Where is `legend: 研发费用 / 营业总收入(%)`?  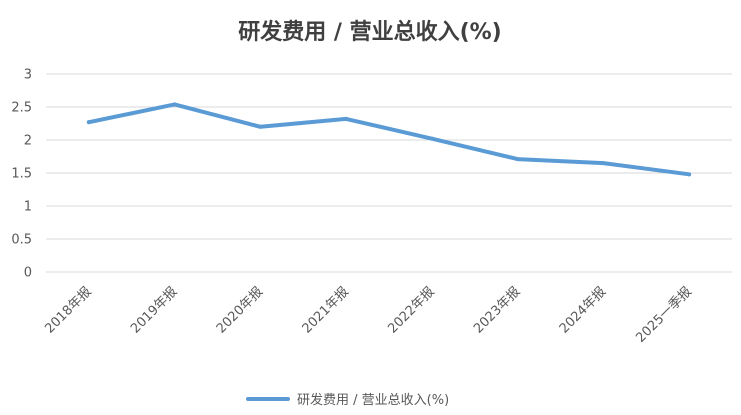 legend: 研发费用 / 营业总收入(%) is located at coordinates (347, 400).